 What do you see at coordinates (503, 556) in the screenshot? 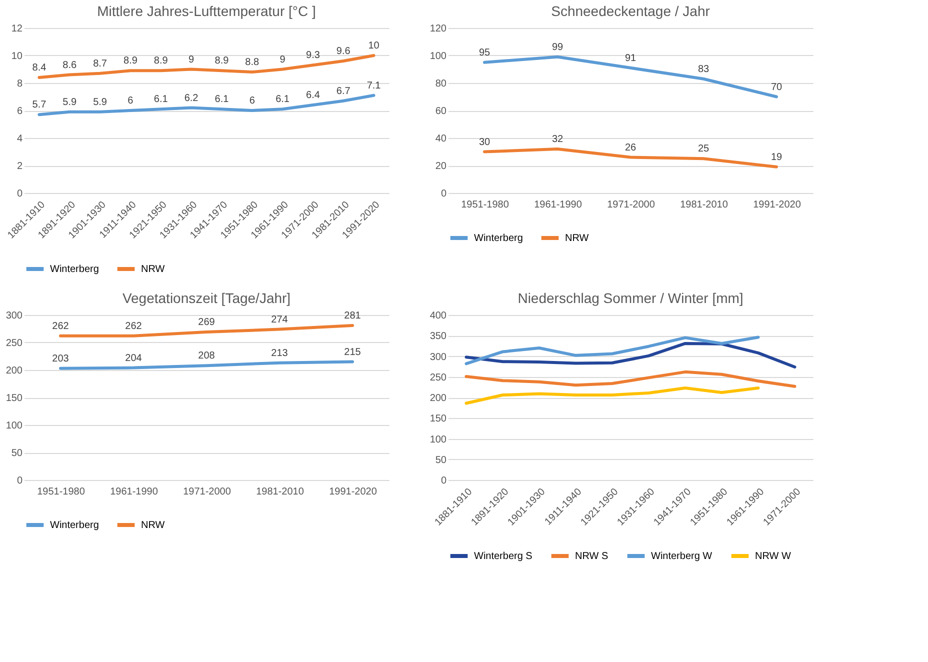
I see `legend-label: Winterberg S` at bounding box center [503, 556].